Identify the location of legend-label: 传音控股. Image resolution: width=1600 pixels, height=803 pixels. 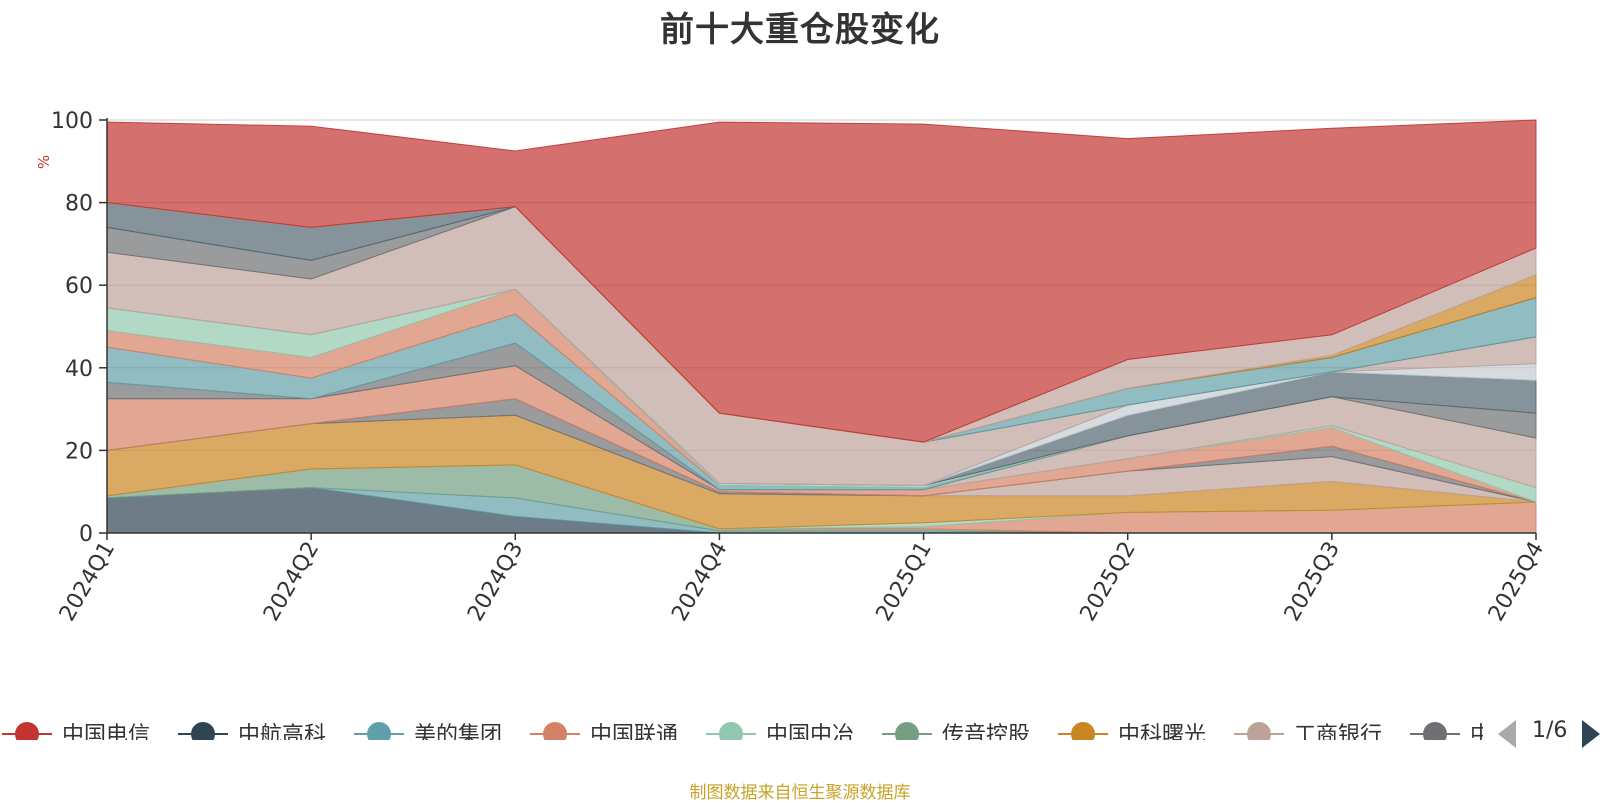
(986, 735).